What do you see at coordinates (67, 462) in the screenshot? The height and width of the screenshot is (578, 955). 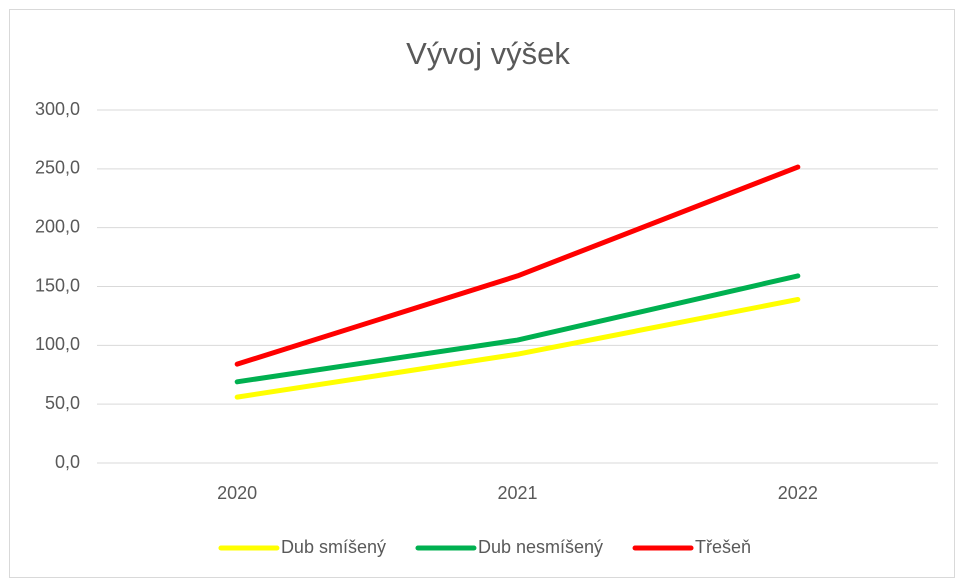 I see `y-tick-label: 0,0` at bounding box center [67, 462].